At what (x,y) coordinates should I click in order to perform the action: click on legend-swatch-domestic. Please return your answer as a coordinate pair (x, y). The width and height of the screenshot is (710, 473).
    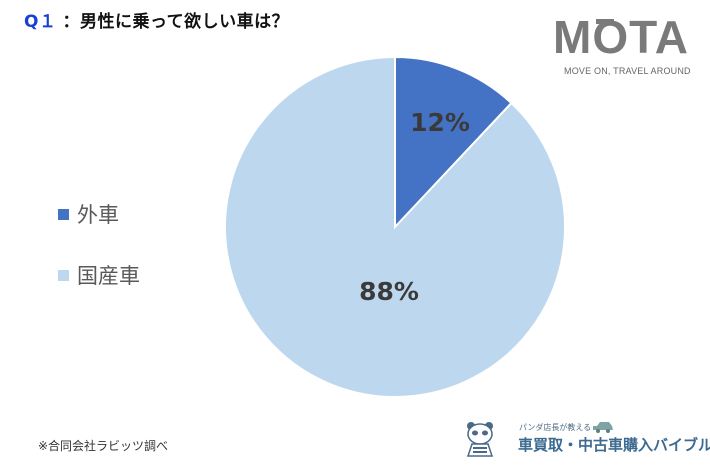
    Looking at the image, I should click on (63, 275).